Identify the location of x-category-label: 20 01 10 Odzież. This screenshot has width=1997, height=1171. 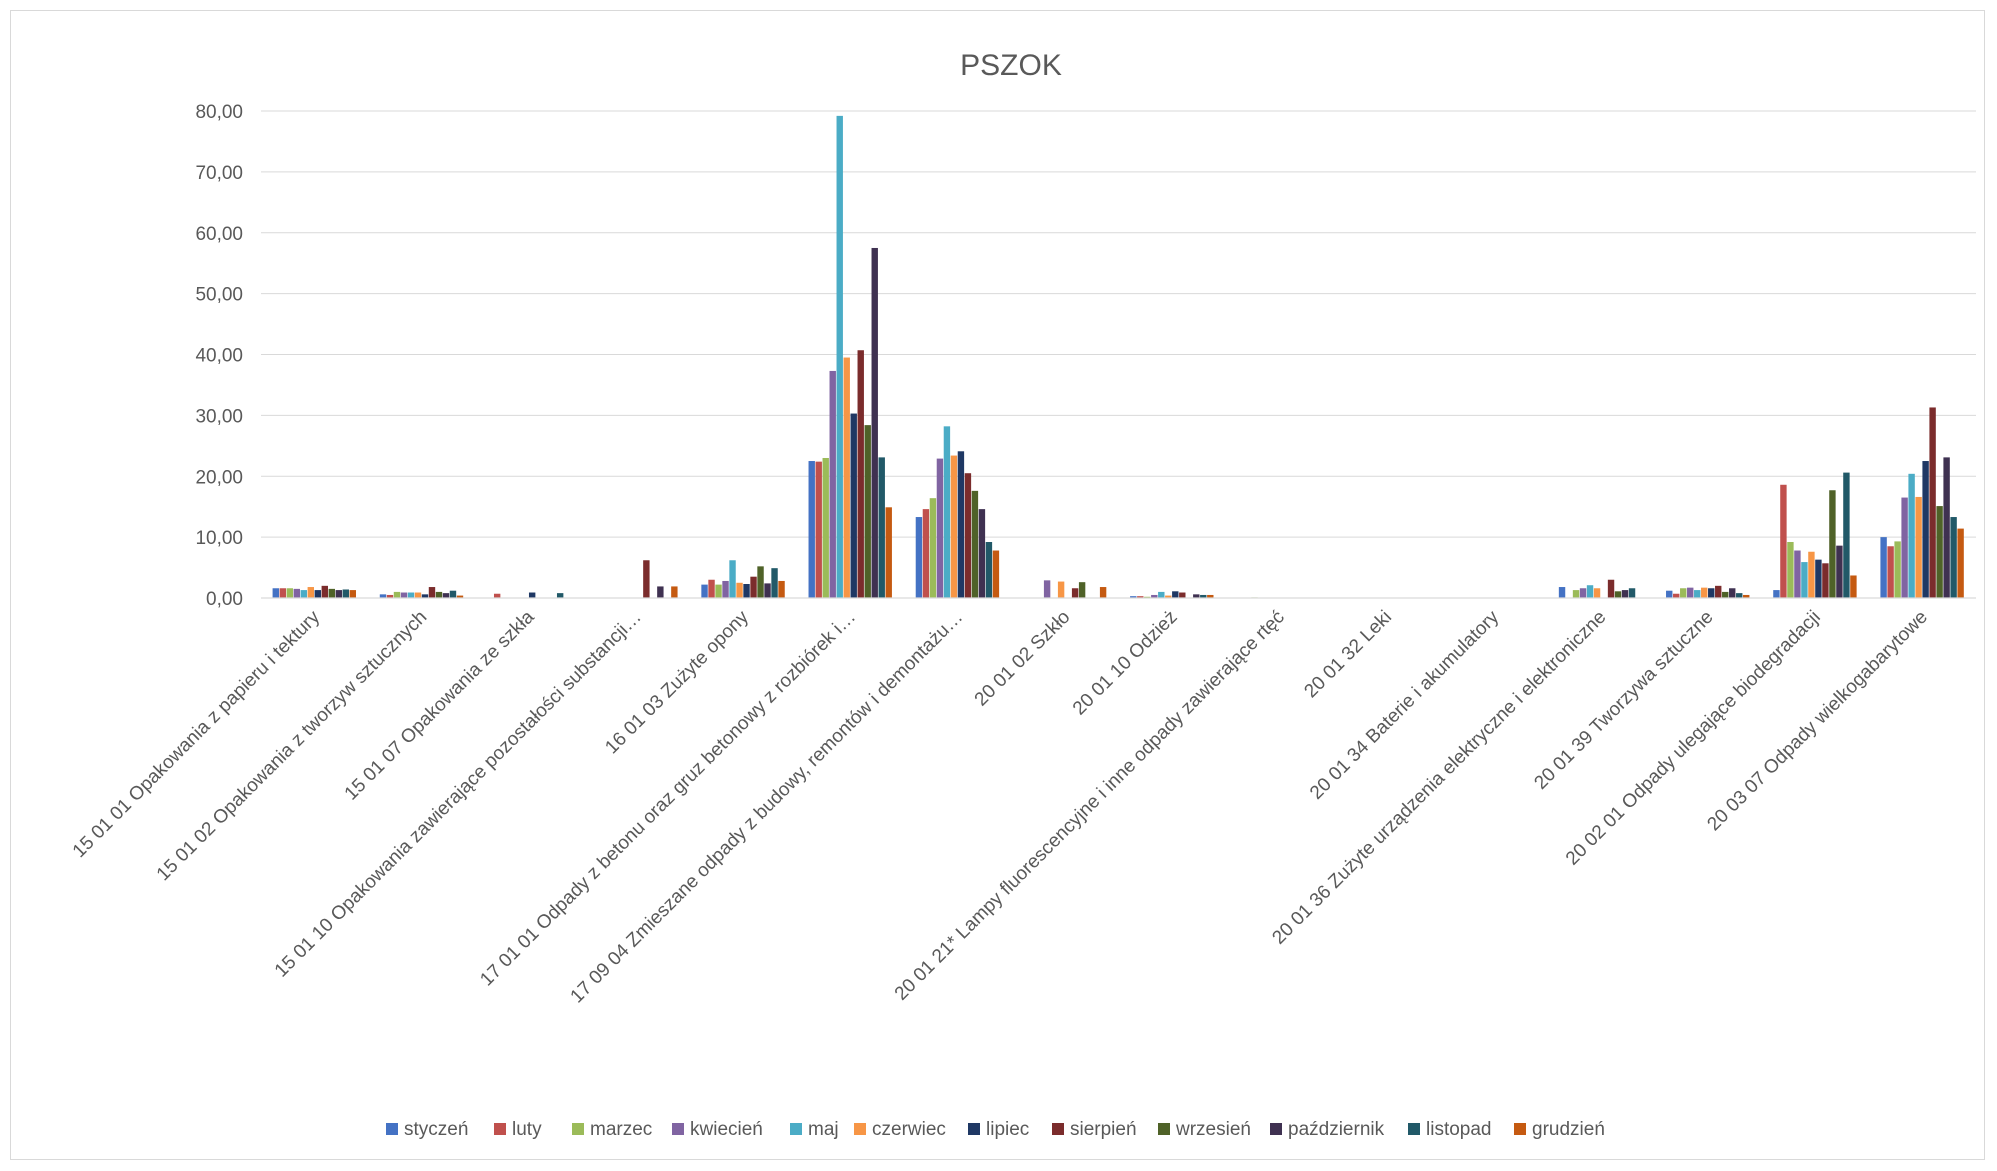
(1125, 663).